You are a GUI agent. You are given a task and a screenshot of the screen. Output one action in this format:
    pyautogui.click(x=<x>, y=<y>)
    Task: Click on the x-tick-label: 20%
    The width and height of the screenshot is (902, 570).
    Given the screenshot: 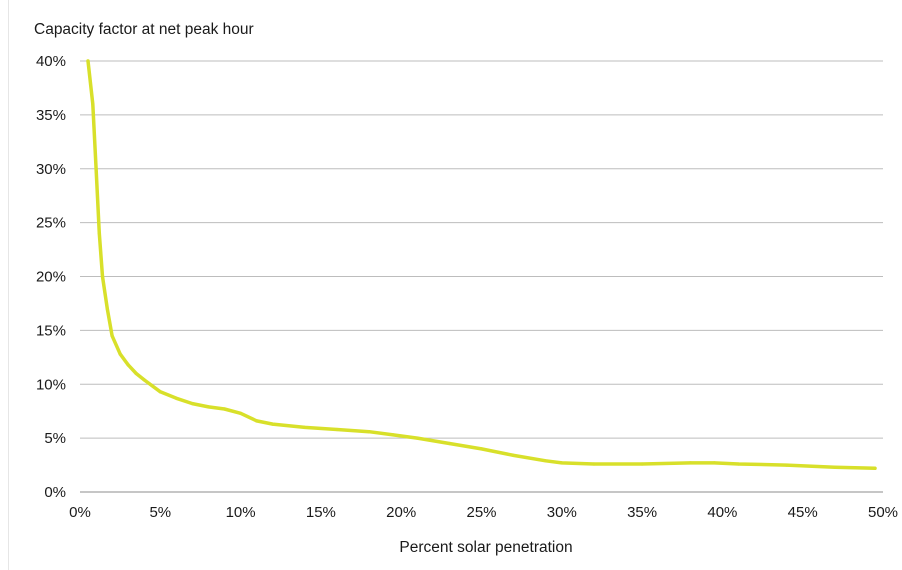 What is the action you would take?
    pyautogui.click(x=401, y=512)
    